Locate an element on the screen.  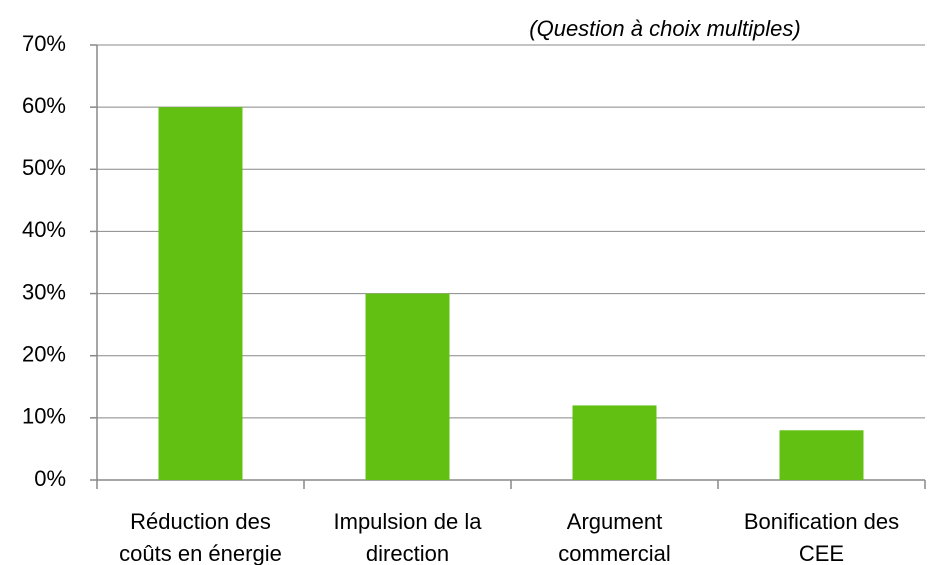
y-tick-label: 40% is located at coordinates (44, 229).